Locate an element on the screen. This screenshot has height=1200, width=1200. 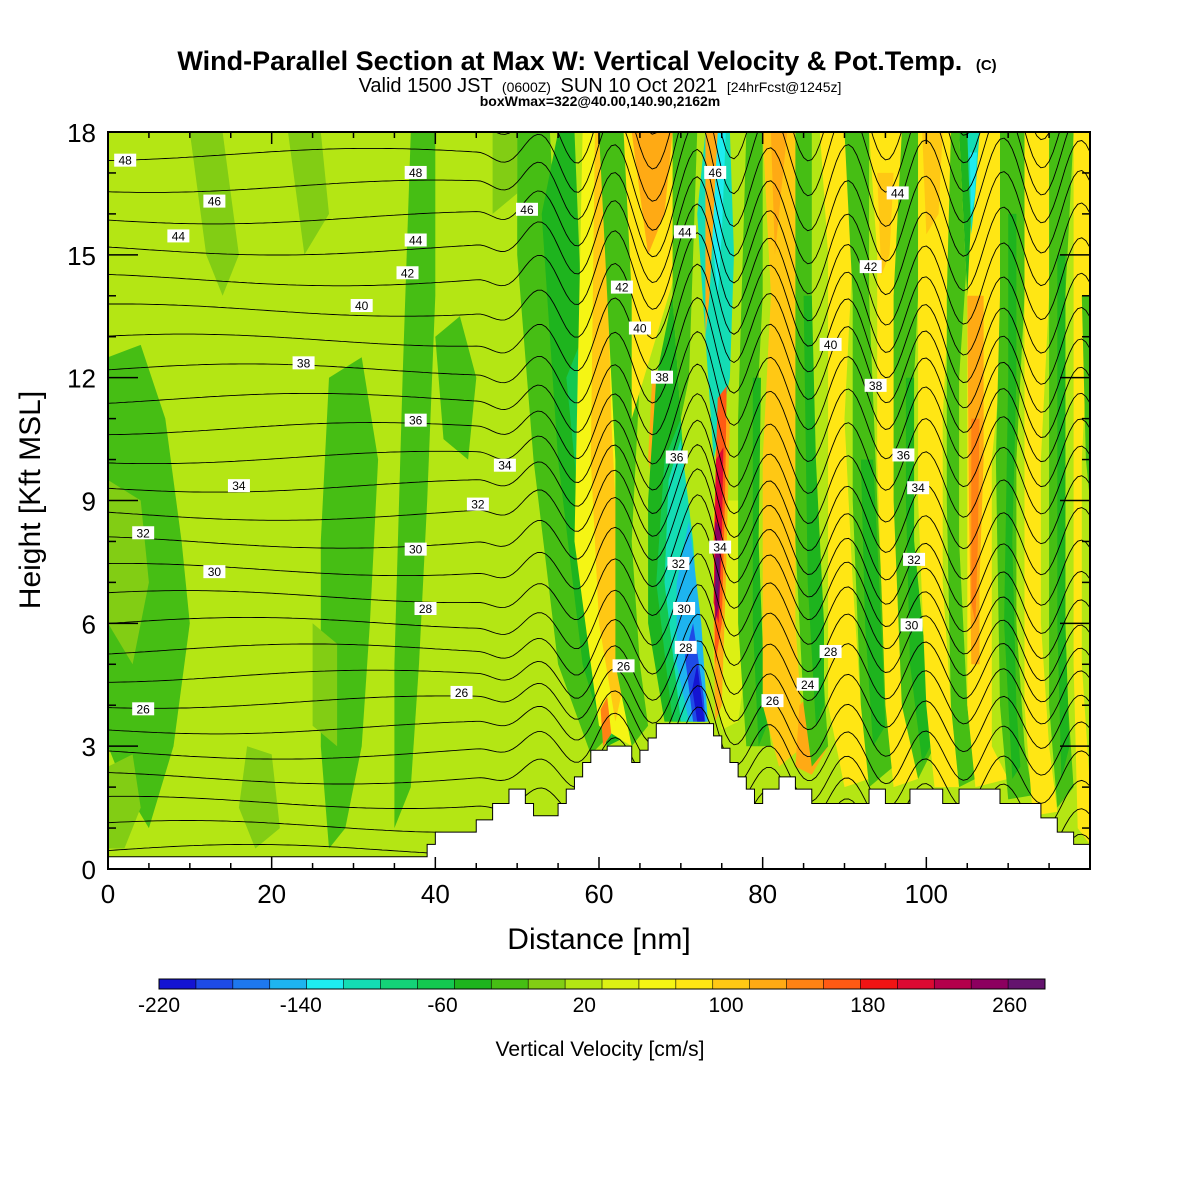
contour-label: 24 is located at coordinates (807, 684).